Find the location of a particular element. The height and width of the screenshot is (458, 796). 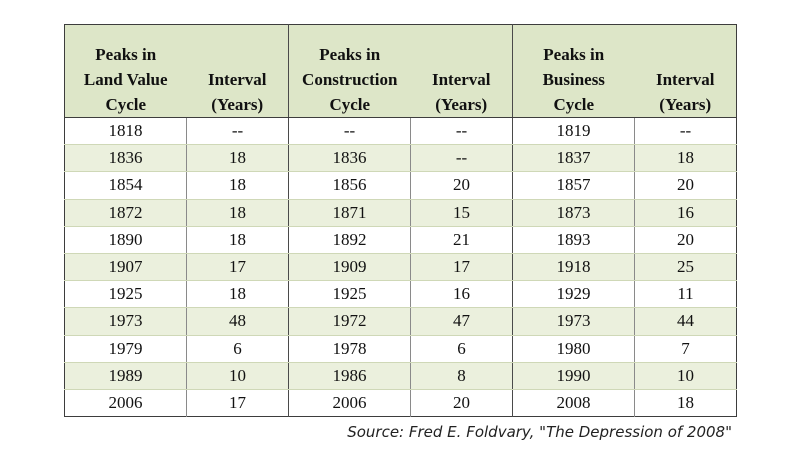

construction-peak-cell: 1925 is located at coordinates (349, 294).